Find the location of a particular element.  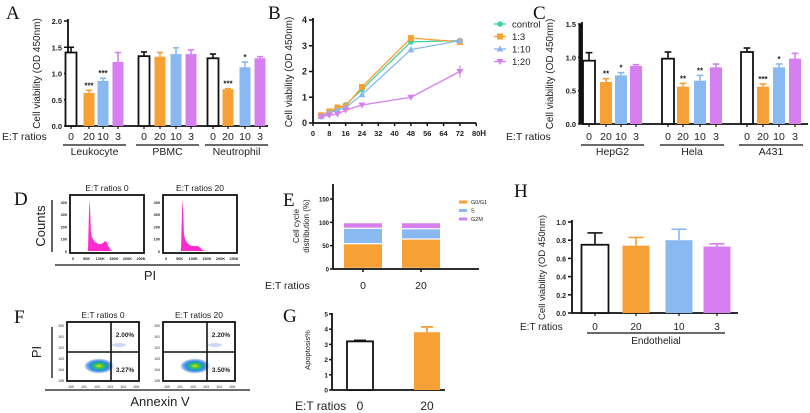

y-tick-label: 103 is located at coordinates (157, 359).